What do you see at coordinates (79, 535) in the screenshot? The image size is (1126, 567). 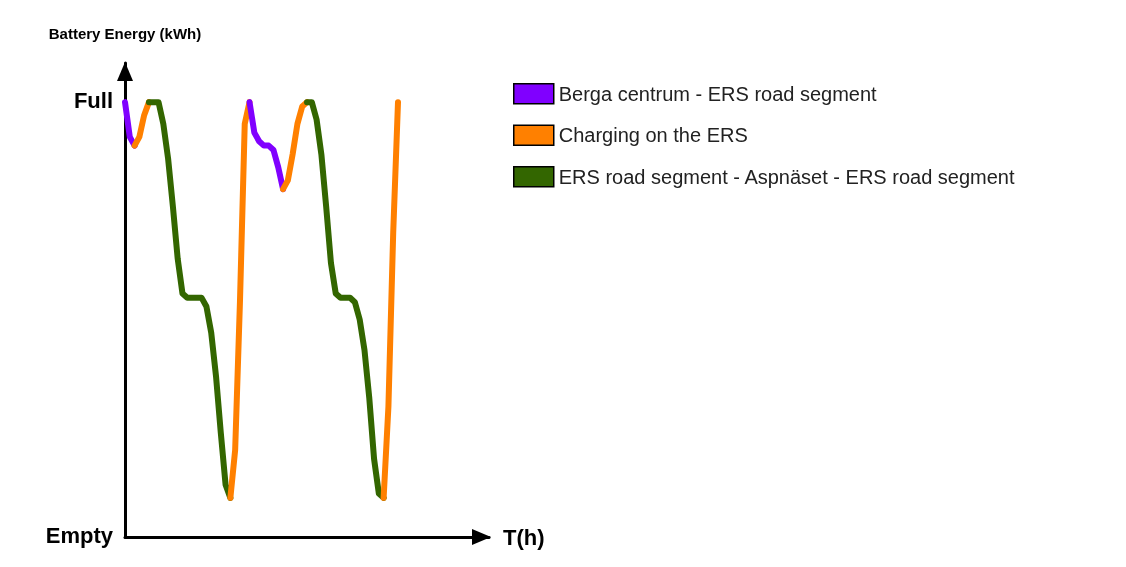 I see `text: Empty` at bounding box center [79, 535].